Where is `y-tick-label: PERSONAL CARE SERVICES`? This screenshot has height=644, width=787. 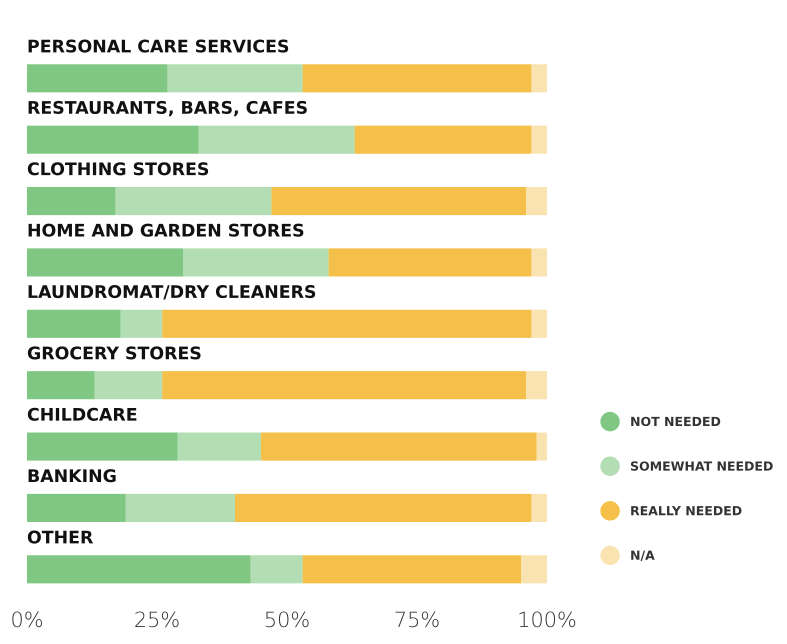
y-tick-label: PERSONAL CARE SERVICES is located at coordinates (158, 46).